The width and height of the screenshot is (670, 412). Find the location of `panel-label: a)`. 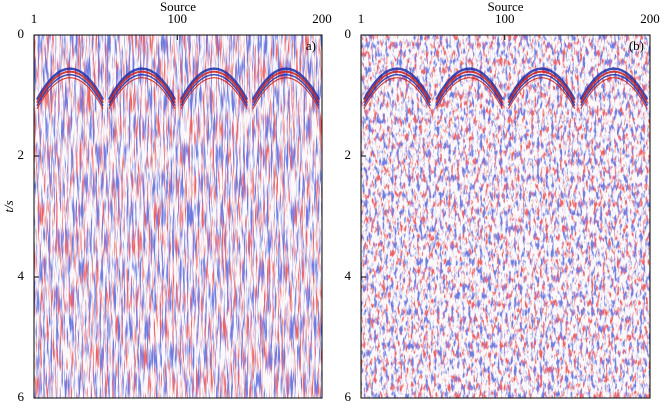

panel-label: a) is located at coordinates (311, 45).